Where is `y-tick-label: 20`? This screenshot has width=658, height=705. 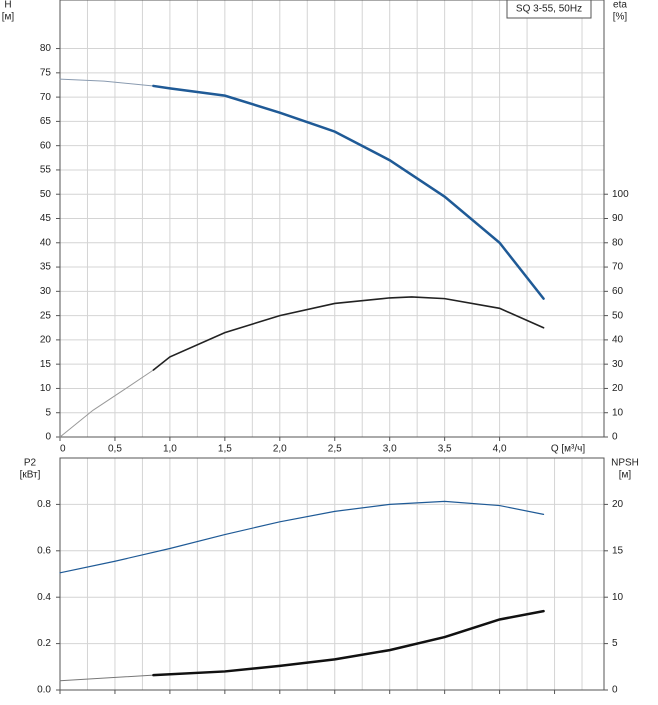 y-tick-label: 20 is located at coordinates (46, 340).